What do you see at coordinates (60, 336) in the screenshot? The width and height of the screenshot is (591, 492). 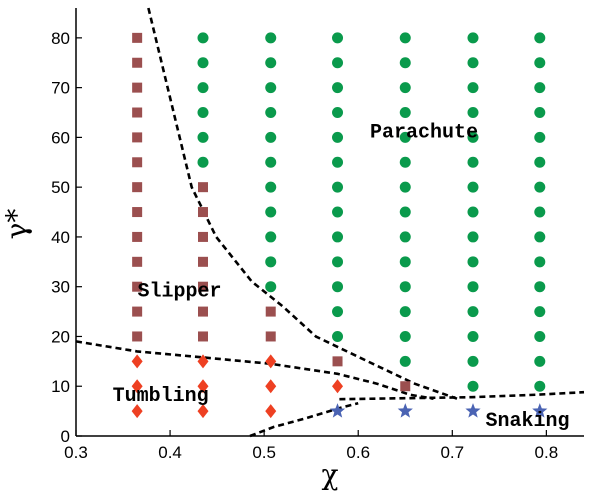 I see `y-tick-label: 20` at bounding box center [60, 336].